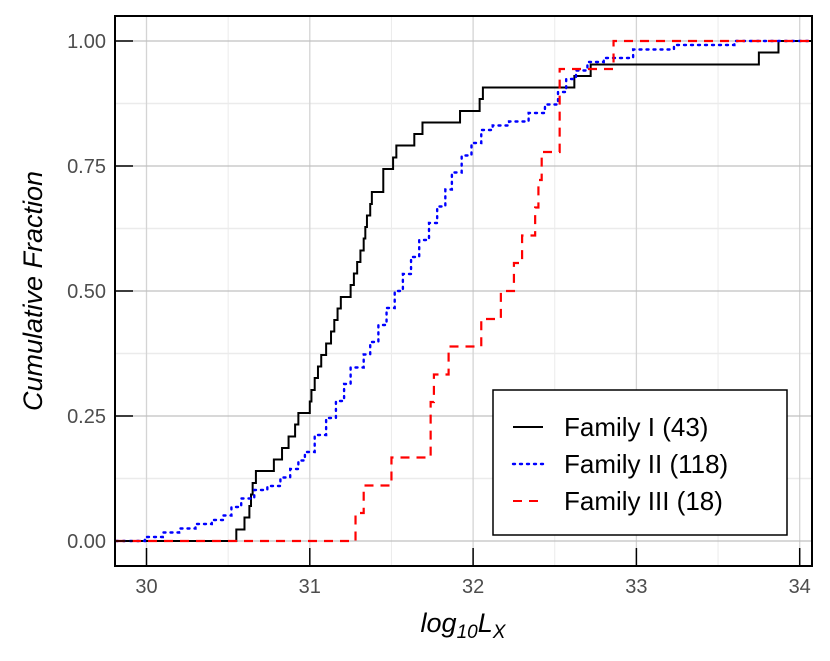 This screenshot has height=661, width=830. Describe the element at coordinates (800, 587) in the screenshot. I see `x-tick-label: 34` at that location.